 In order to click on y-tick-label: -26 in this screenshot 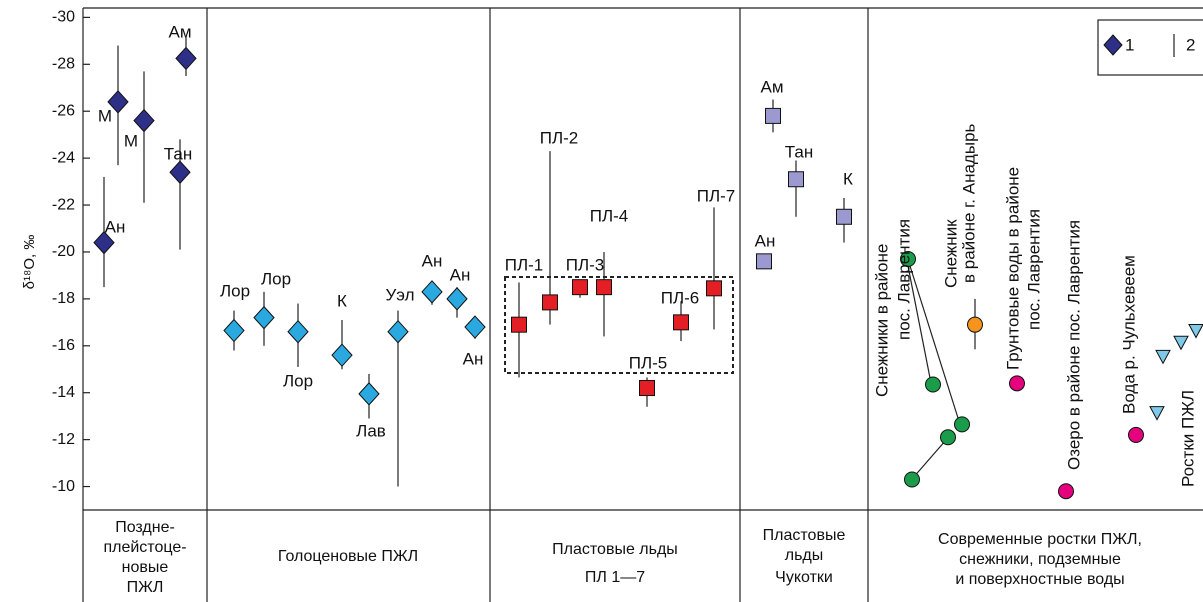, I will do `click(63, 110)`.